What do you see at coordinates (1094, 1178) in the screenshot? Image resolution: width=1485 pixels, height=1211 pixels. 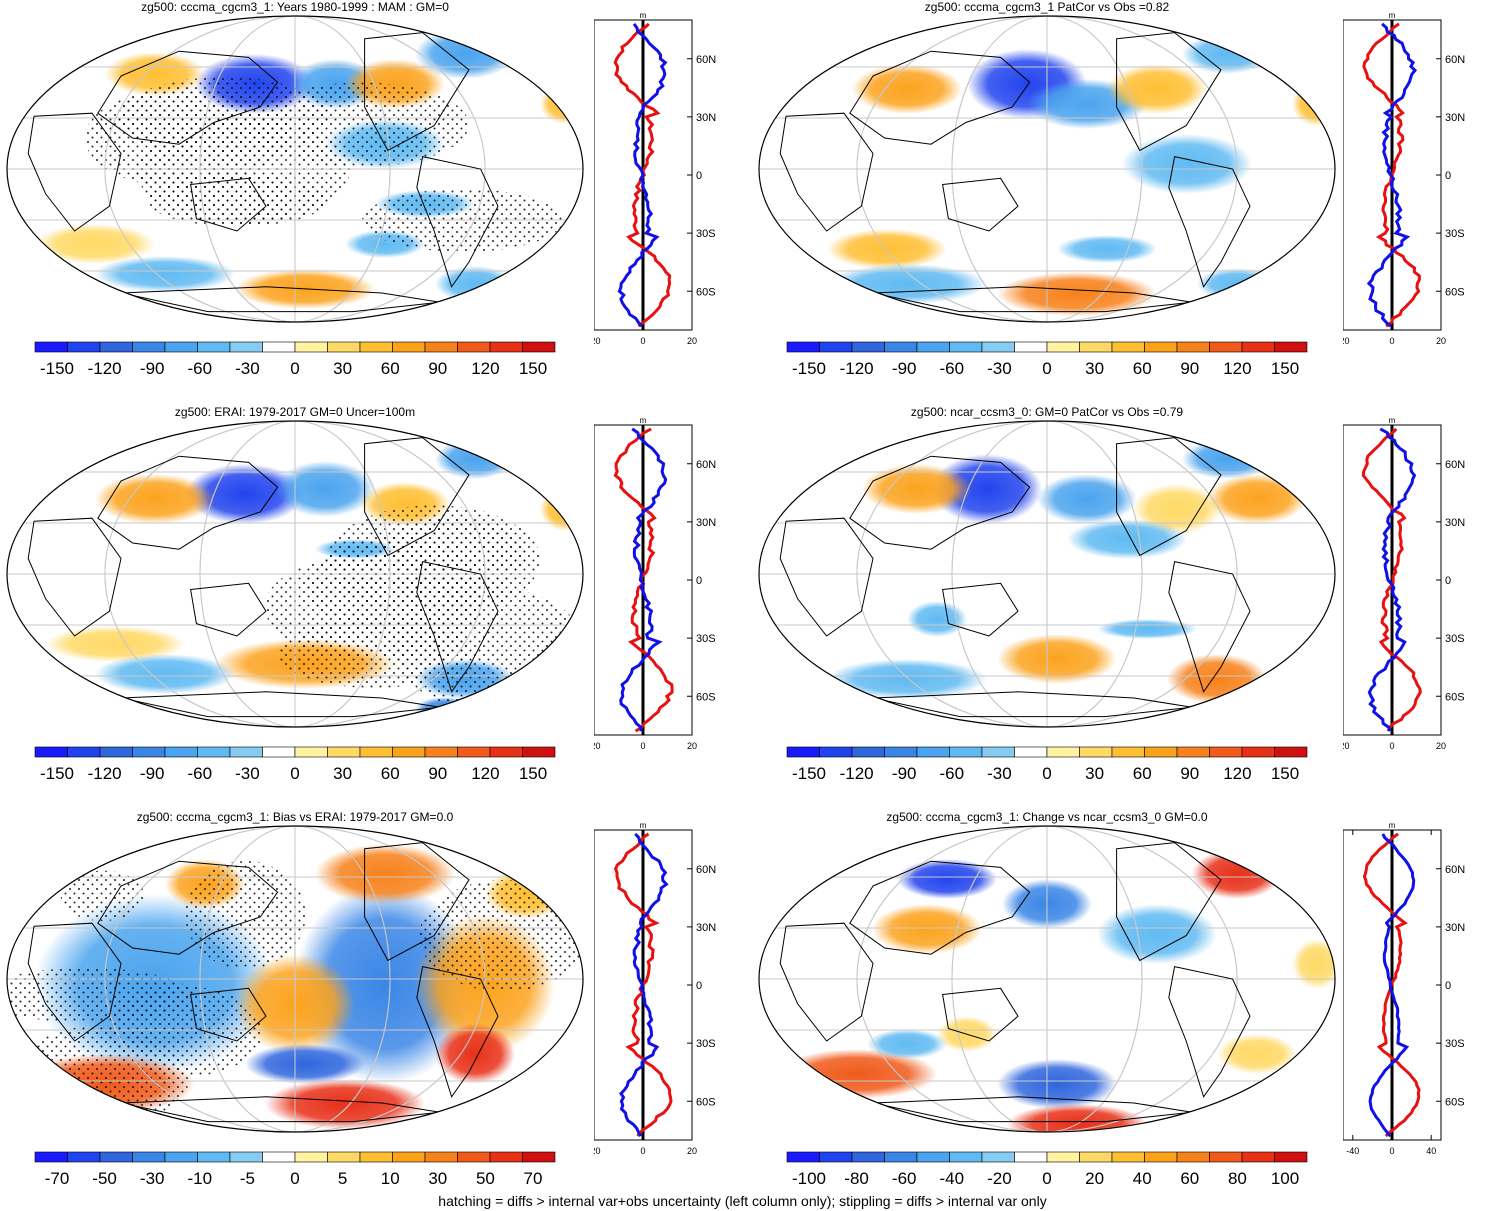 I see `colorbar-label: 20` at bounding box center [1094, 1178].